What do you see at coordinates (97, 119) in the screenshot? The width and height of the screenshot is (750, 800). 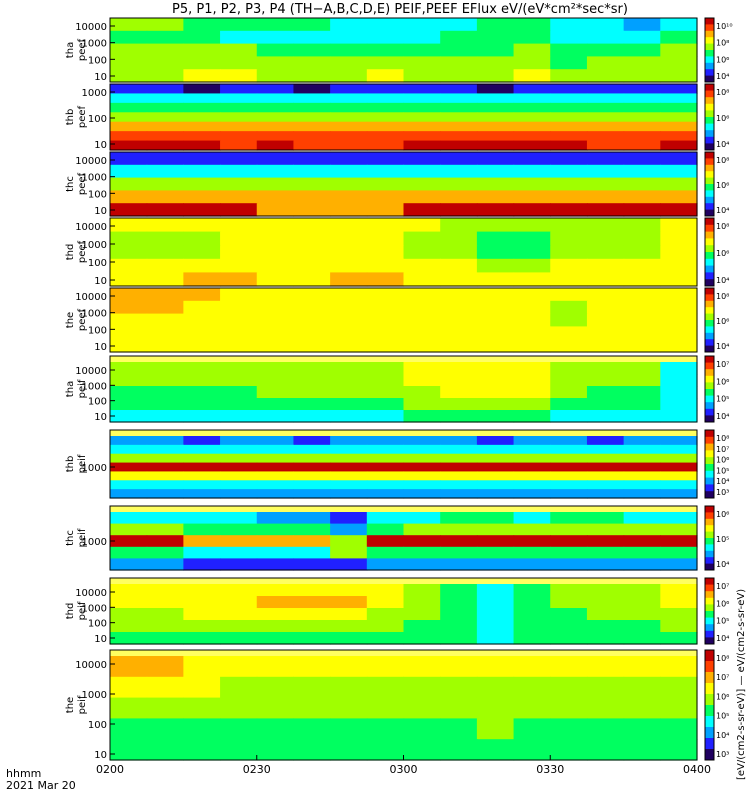 I see `y-tick-label: 100` at bounding box center [97, 119].